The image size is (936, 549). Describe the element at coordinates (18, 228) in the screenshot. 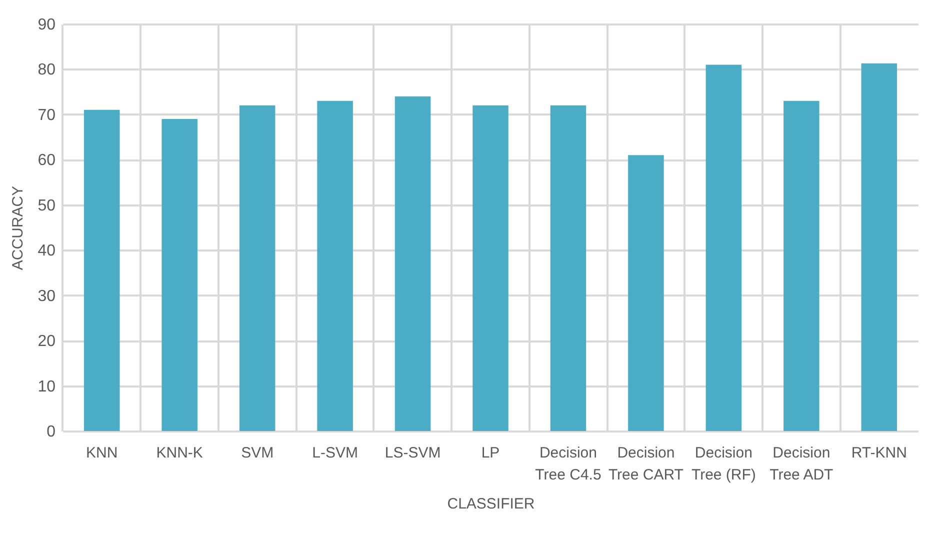

I see `y-axis-title: ACCURACY` at that location.